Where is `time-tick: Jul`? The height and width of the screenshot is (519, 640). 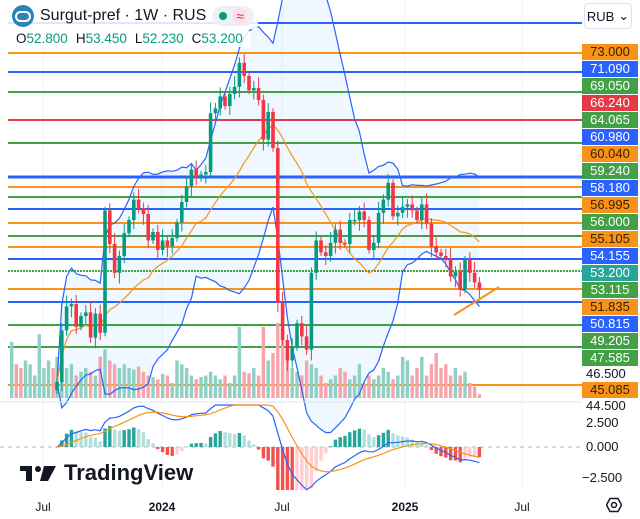
time-tick: Jul is located at coordinates (43, 507).